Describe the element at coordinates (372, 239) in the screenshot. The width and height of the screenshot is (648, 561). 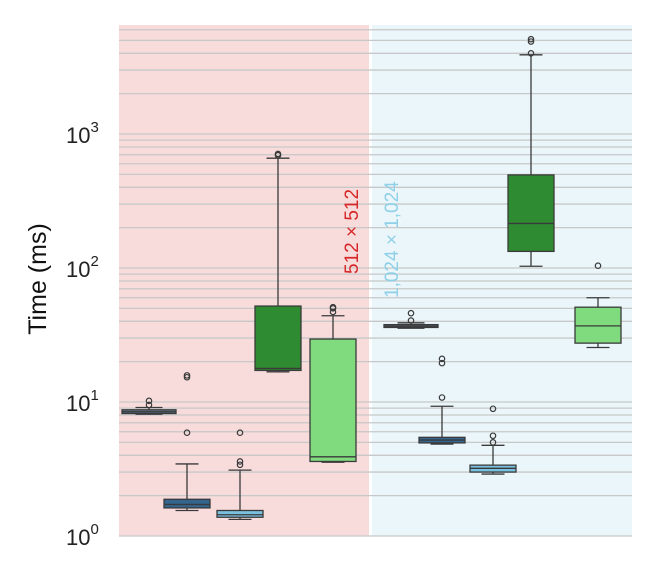
I see `group-labels: 512 × 512 1,024 × 1,024` at that location.